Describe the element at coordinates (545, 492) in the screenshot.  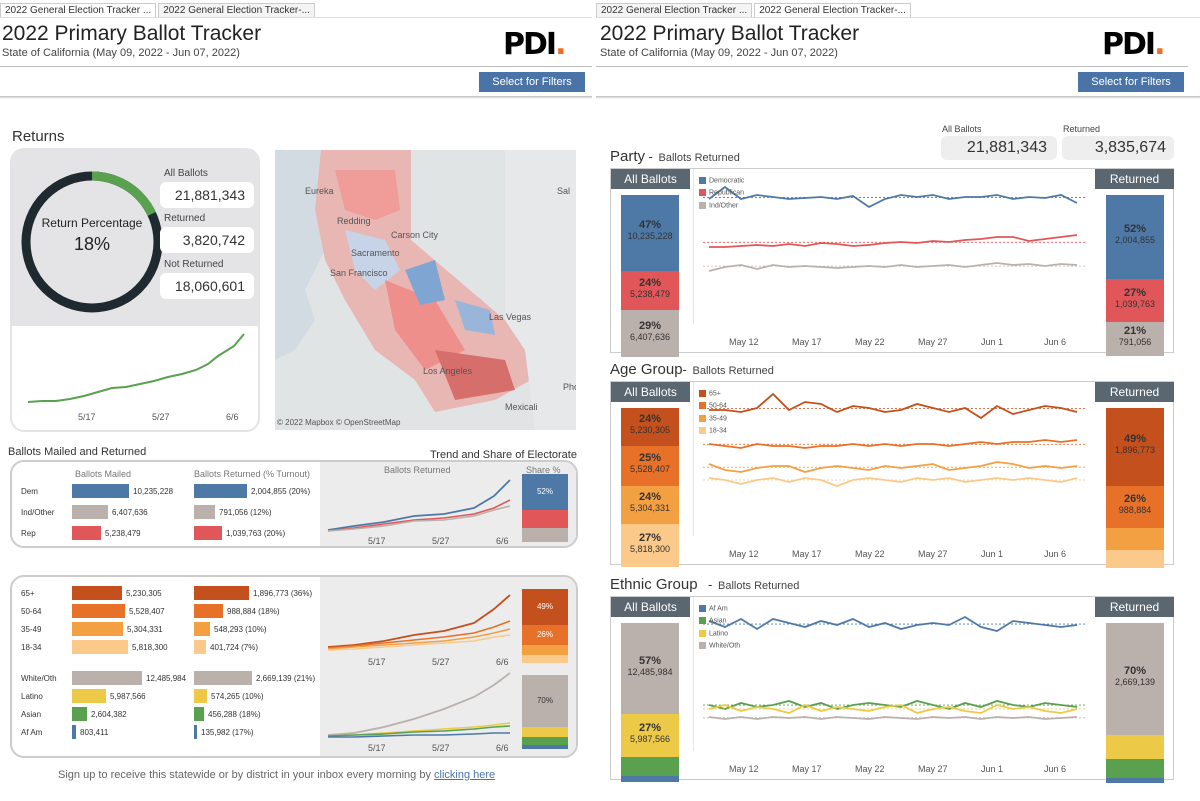
I see `party-share-dem: 52%` at that location.